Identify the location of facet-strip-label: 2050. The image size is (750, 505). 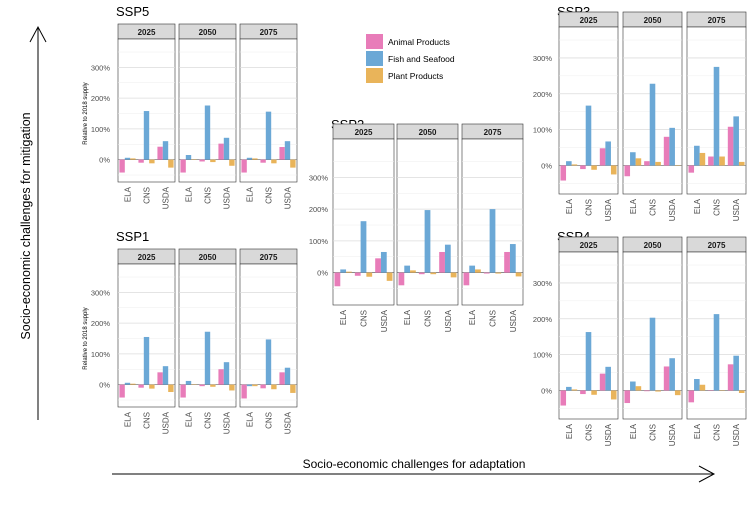
(428, 132).